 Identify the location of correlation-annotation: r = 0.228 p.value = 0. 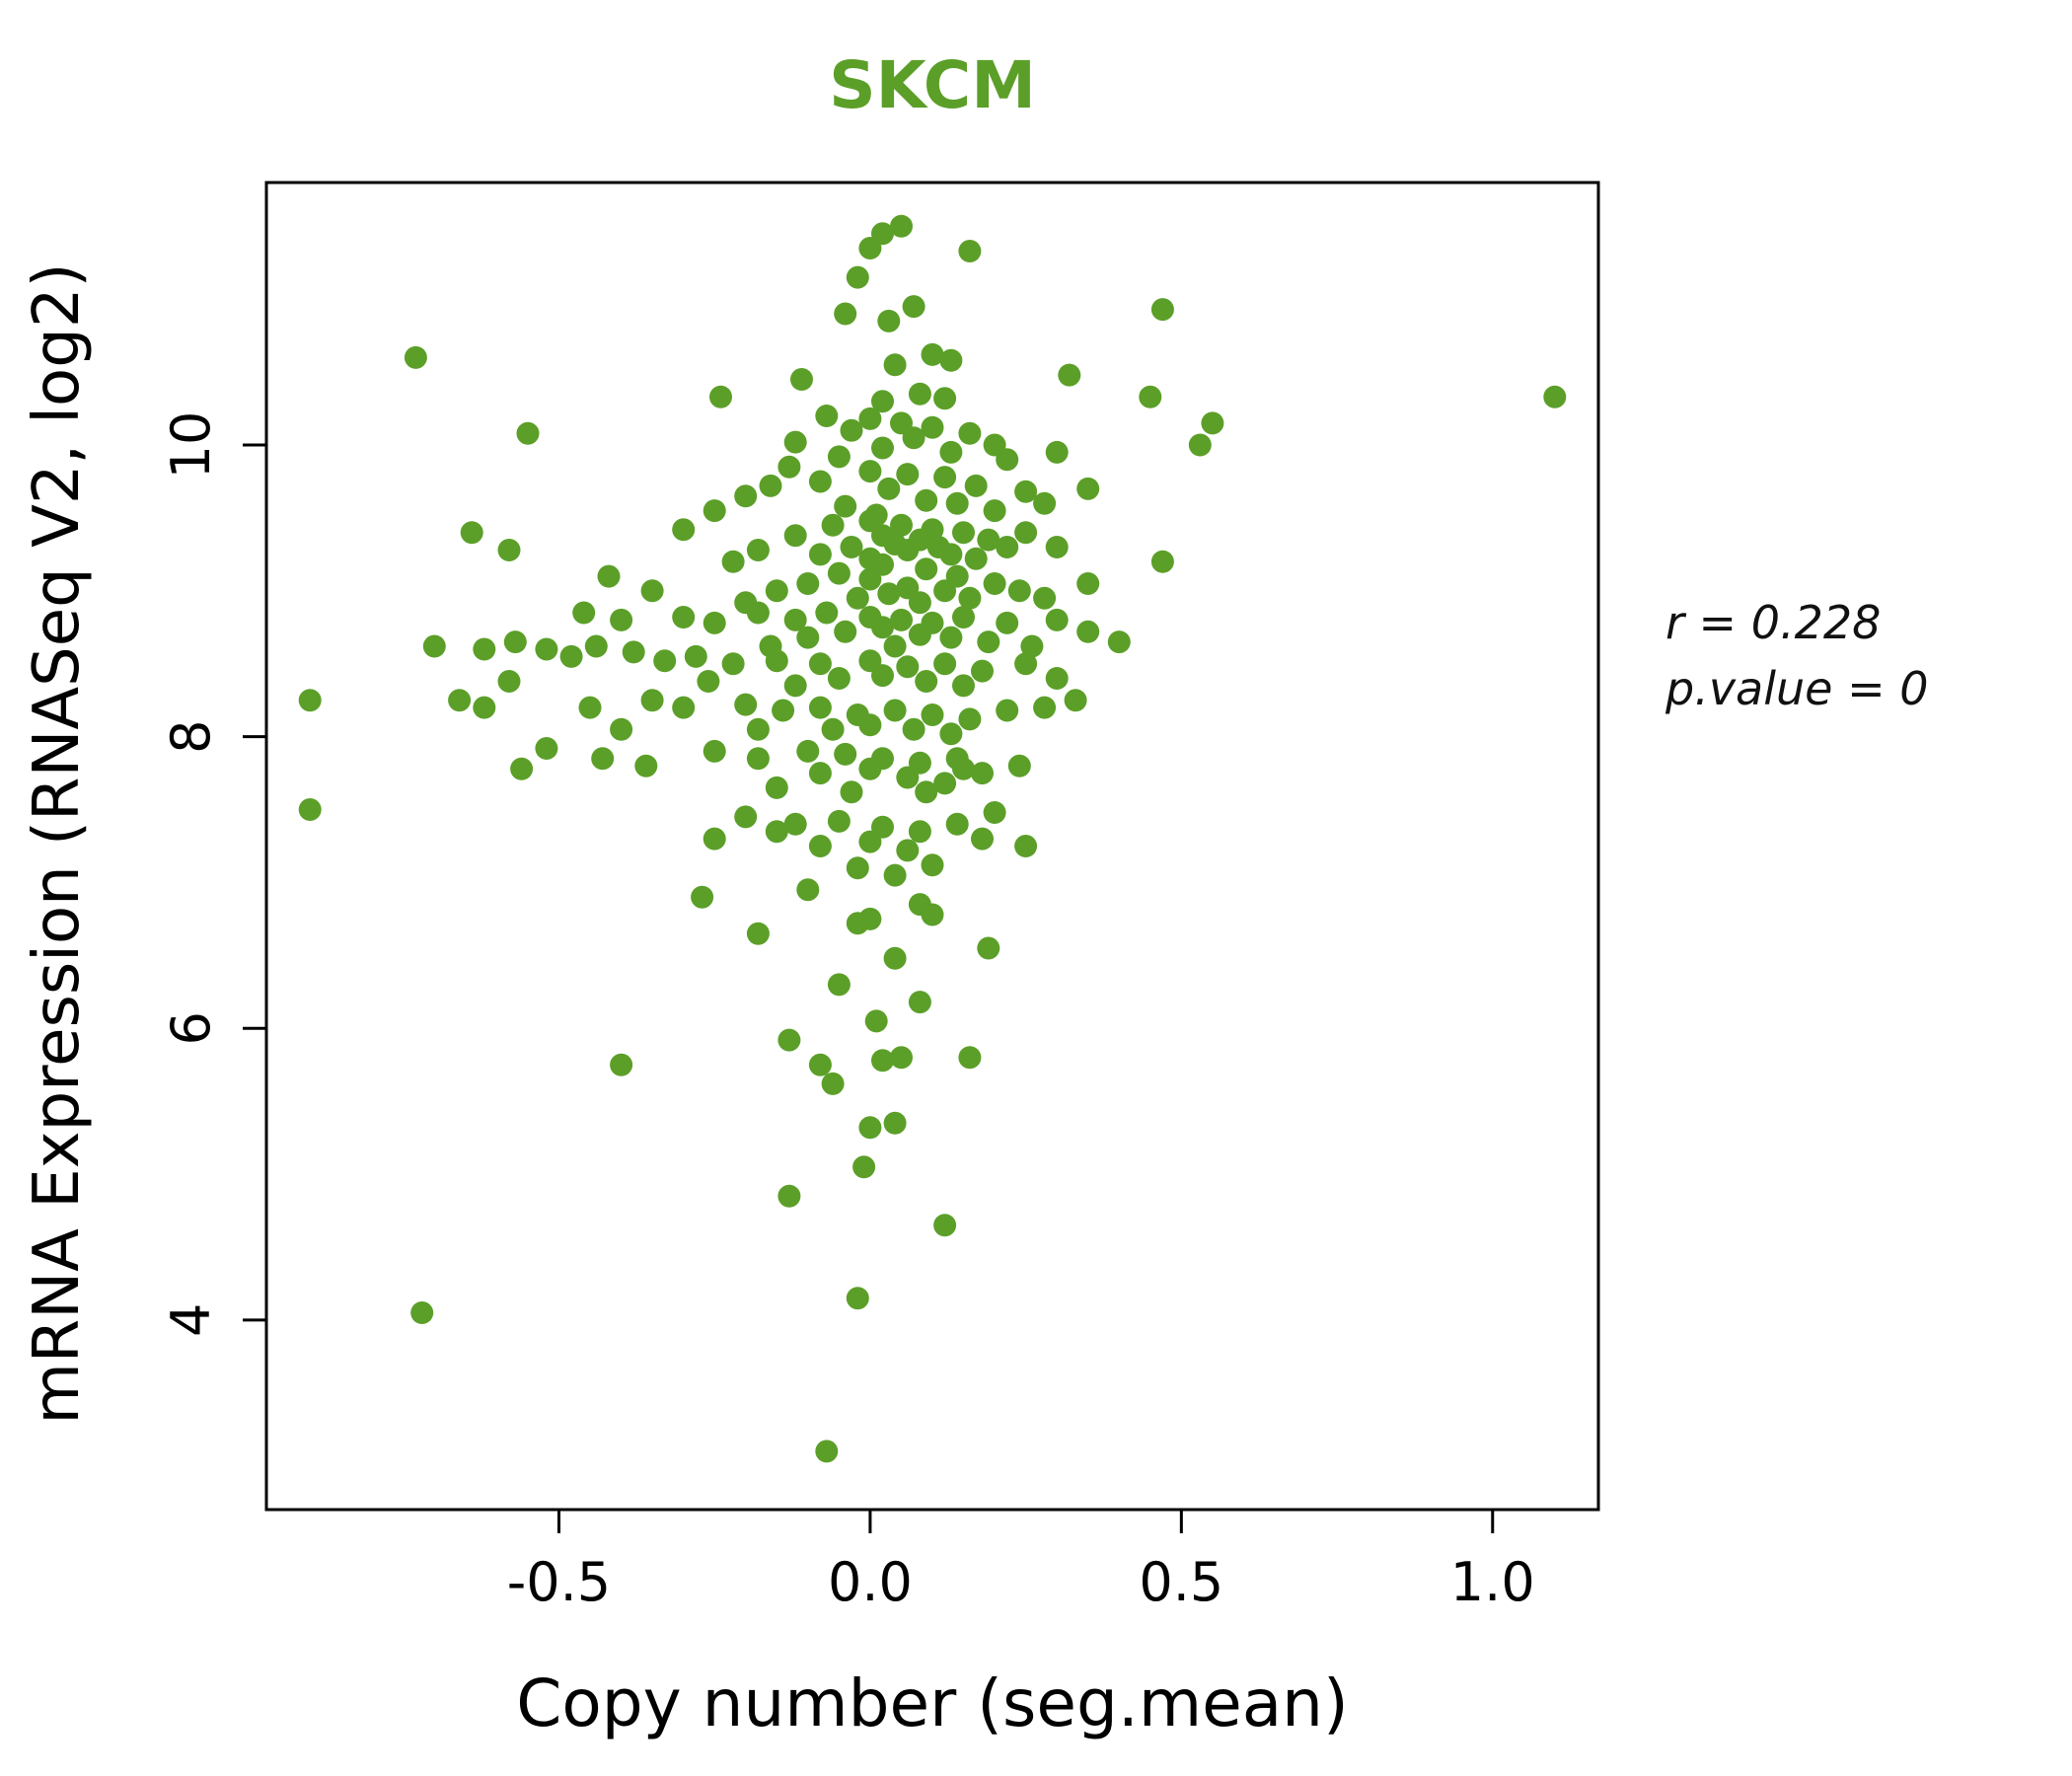
(1797, 655).